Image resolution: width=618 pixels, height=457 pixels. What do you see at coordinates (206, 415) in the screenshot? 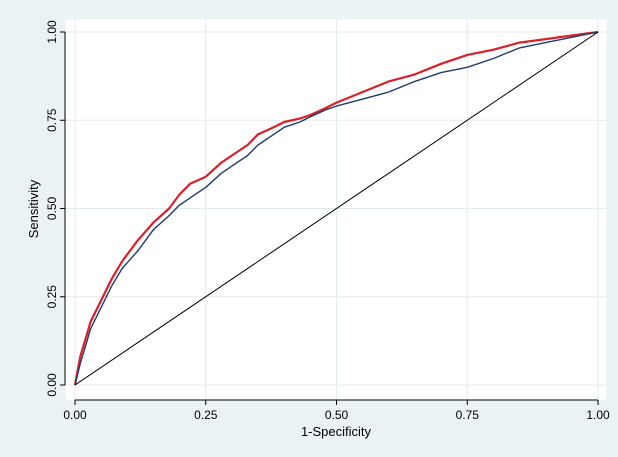
I see `x-tick-label: 0.25` at bounding box center [206, 415].